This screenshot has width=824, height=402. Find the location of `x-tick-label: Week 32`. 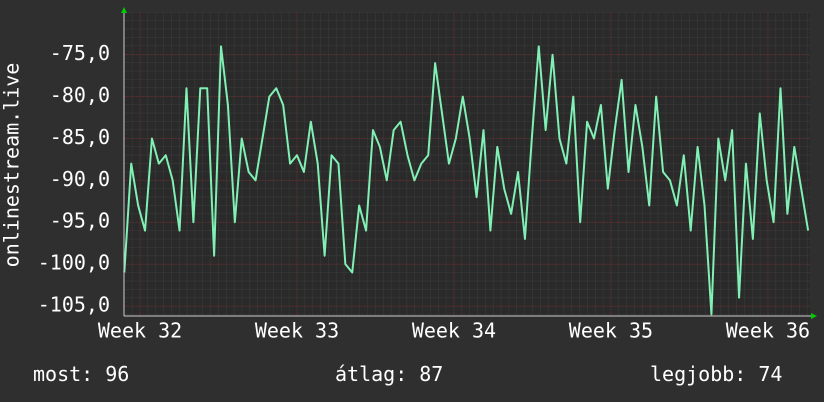

x-tick-label: Week 32 is located at coordinates (140, 331).